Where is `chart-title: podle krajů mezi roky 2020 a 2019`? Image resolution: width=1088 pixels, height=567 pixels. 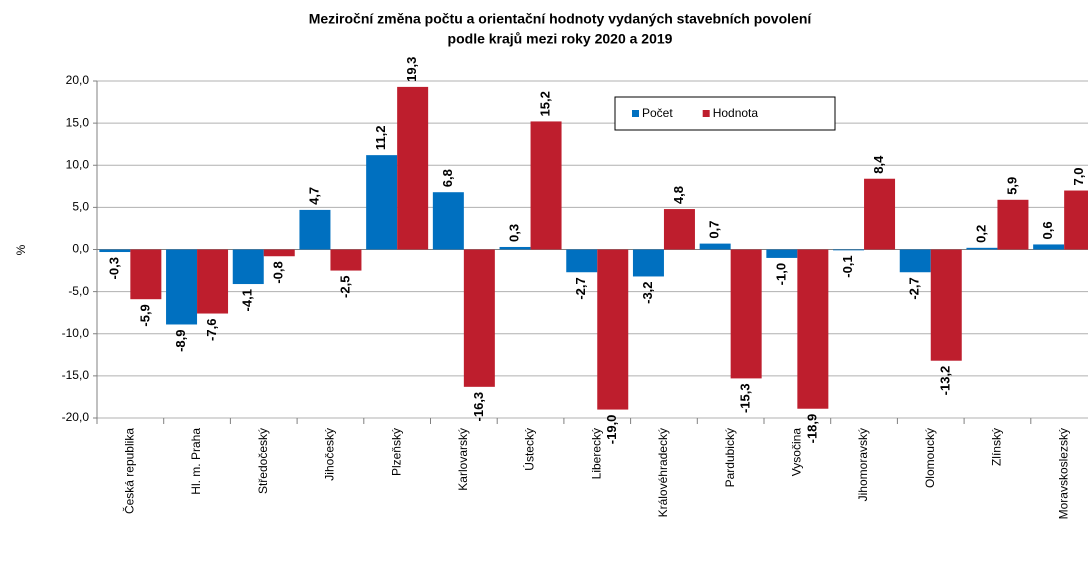
chart-title: podle krajů mezi roky 2020 a 2019 is located at coordinates (560, 39).